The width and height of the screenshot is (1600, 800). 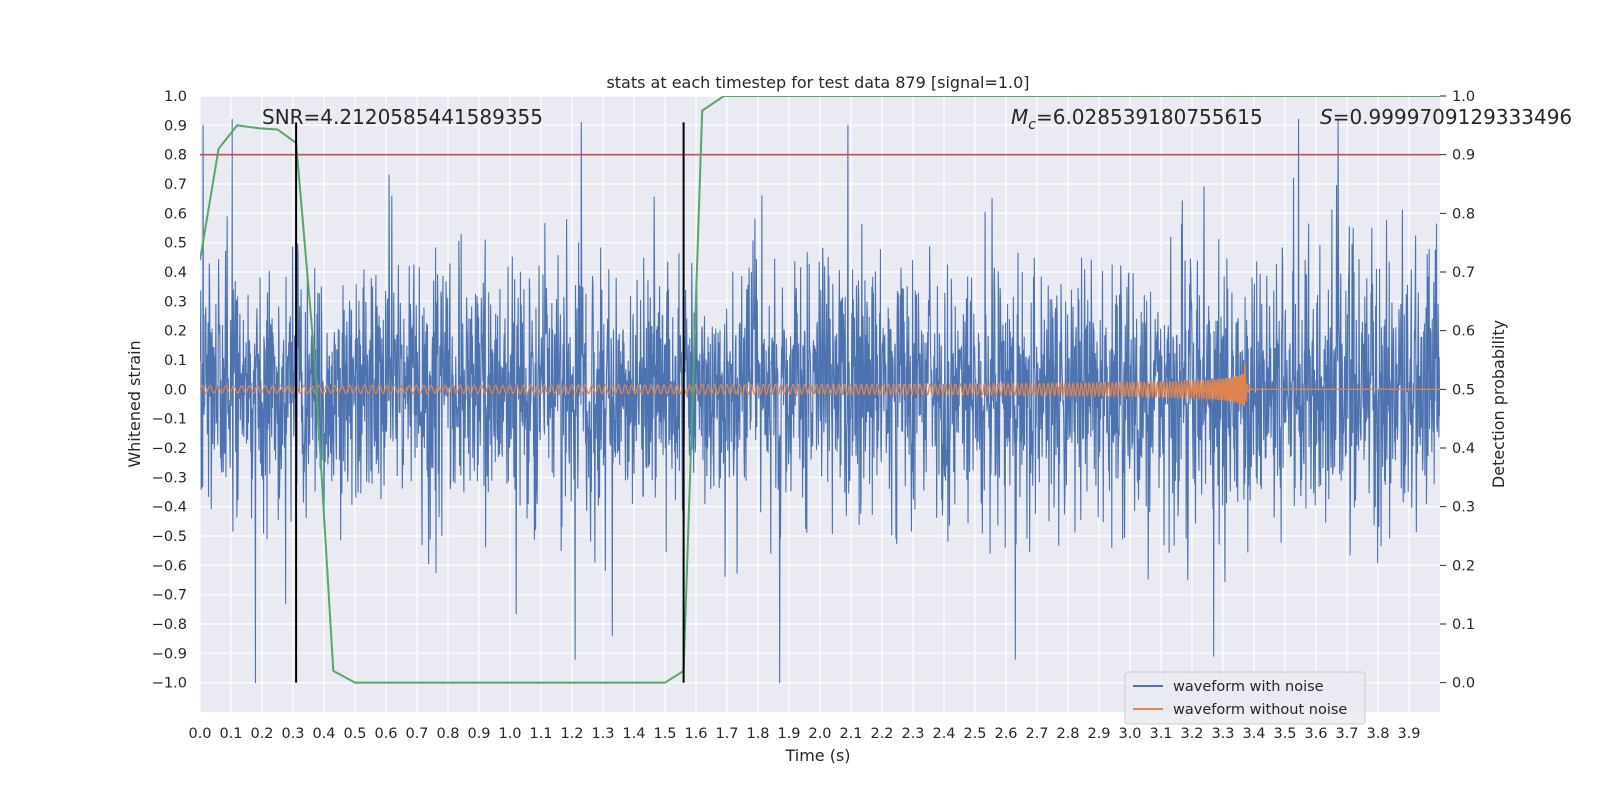 I want to click on y2-tick-label: 0.7, so click(x=1463, y=273).